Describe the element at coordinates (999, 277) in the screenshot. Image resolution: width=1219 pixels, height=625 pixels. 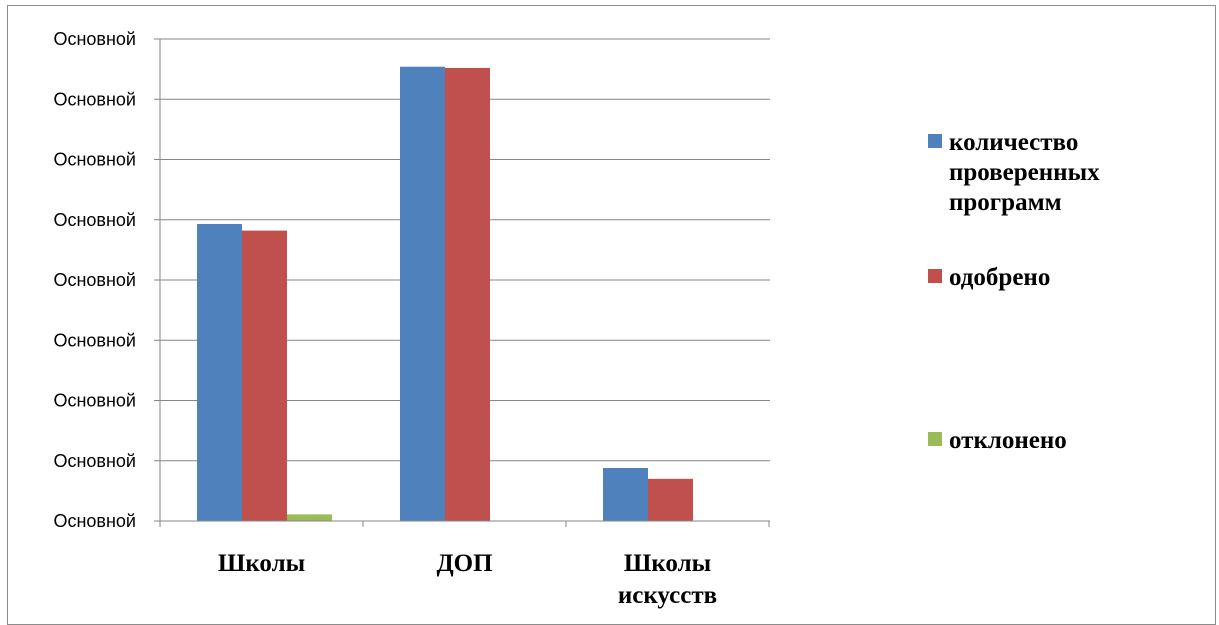
I see `legend-label: одобрено` at that location.